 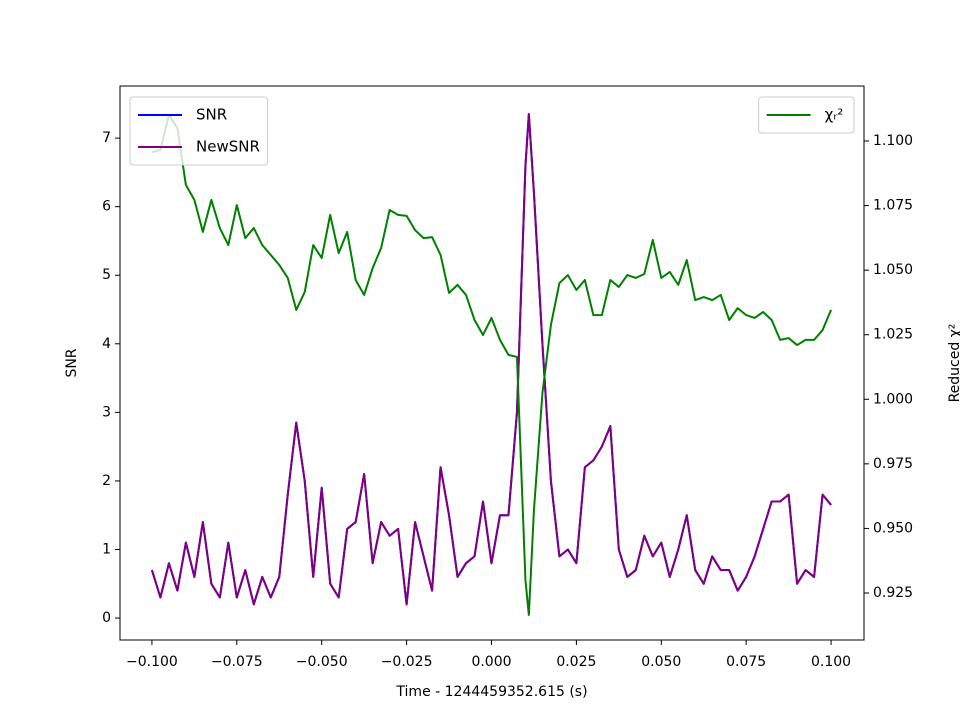 I want to click on y2-tick-label: 1.100, so click(x=893, y=141).